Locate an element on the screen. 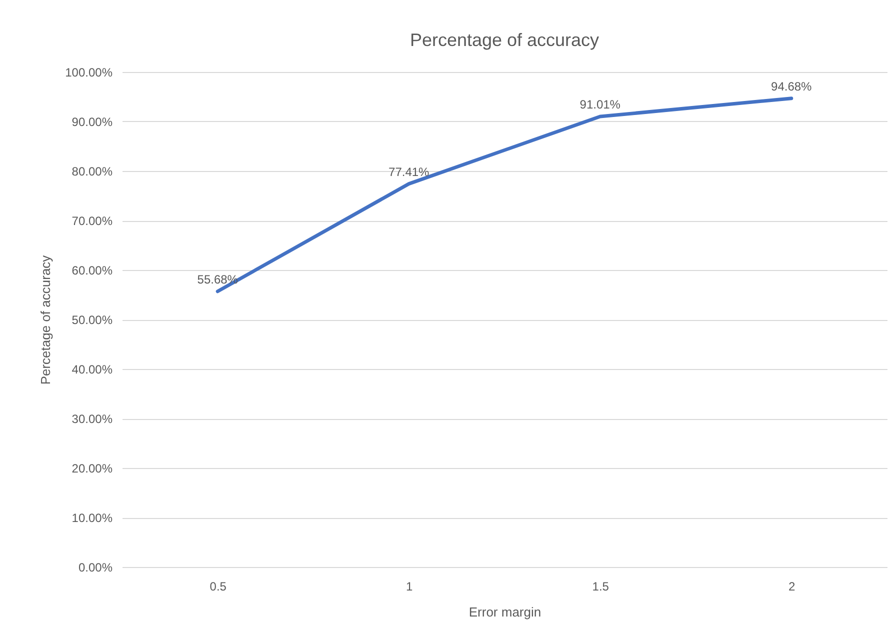 This screenshot has width=894, height=637. y-tick-label: 100.00% is located at coordinates (89, 73).